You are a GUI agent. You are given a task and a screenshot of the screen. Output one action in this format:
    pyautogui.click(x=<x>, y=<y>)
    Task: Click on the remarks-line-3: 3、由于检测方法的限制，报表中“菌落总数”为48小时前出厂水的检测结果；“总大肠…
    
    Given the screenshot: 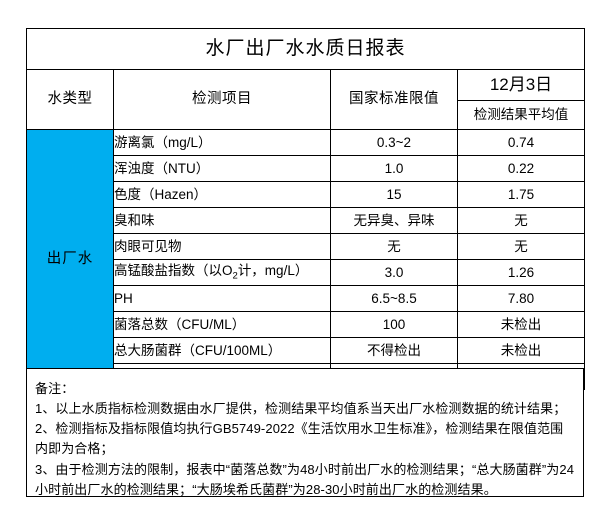 What is the action you would take?
    pyautogui.click(x=305, y=479)
    